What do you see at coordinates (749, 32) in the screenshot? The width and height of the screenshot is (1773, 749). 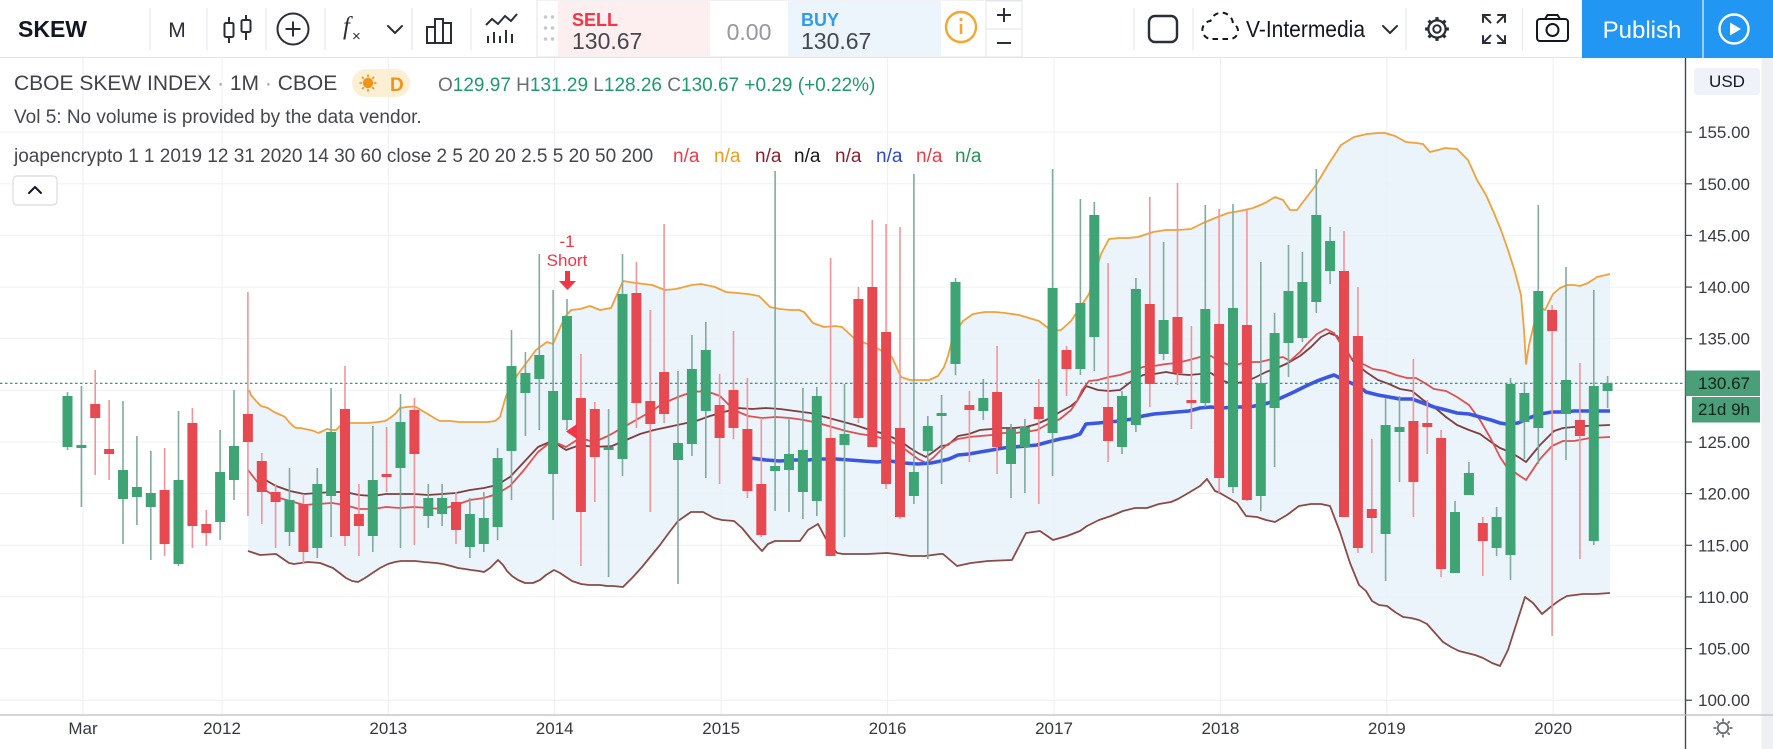 I see `svg-text: 0.00` at bounding box center [749, 32].